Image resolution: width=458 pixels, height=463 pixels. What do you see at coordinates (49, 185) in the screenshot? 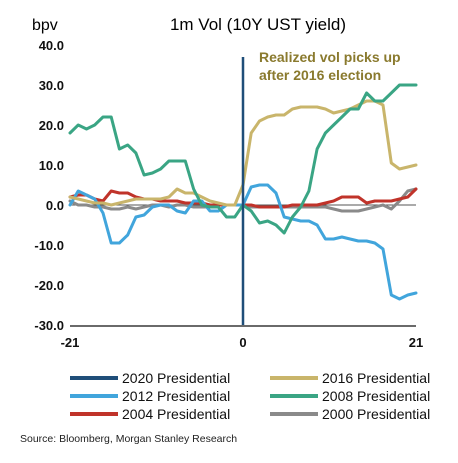
I see `y-axis: 40.0 30.0 20.0 10.0 0.0 -10.0 -20.0 -30.0` at bounding box center [49, 185].